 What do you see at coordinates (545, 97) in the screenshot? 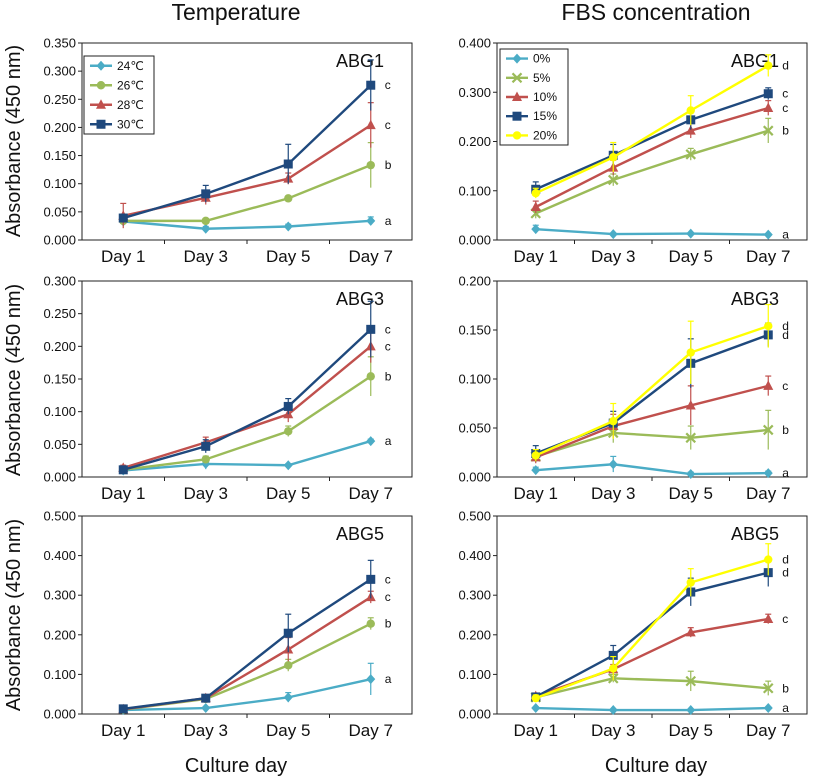
I see `legend-label: 10%` at bounding box center [545, 97].